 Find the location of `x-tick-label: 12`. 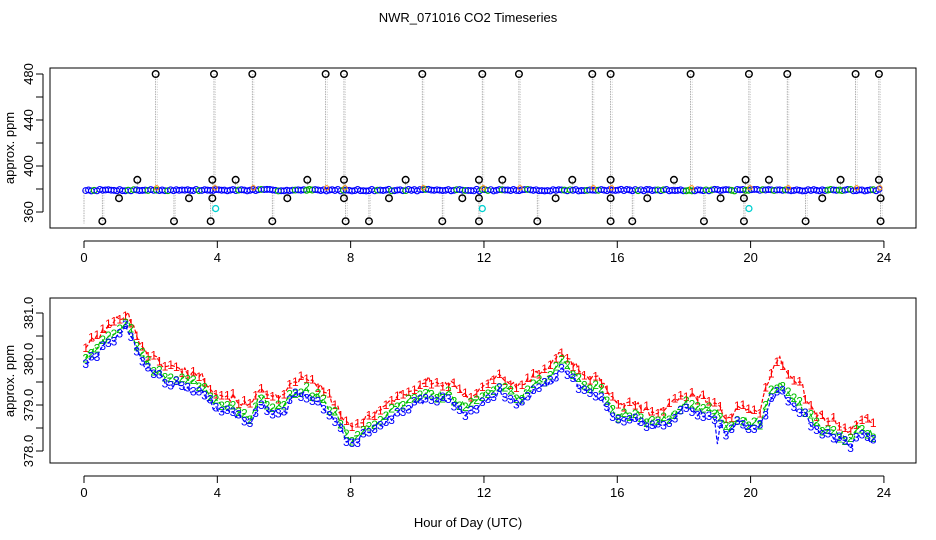

x-tick-label: 12 is located at coordinates (484, 492).